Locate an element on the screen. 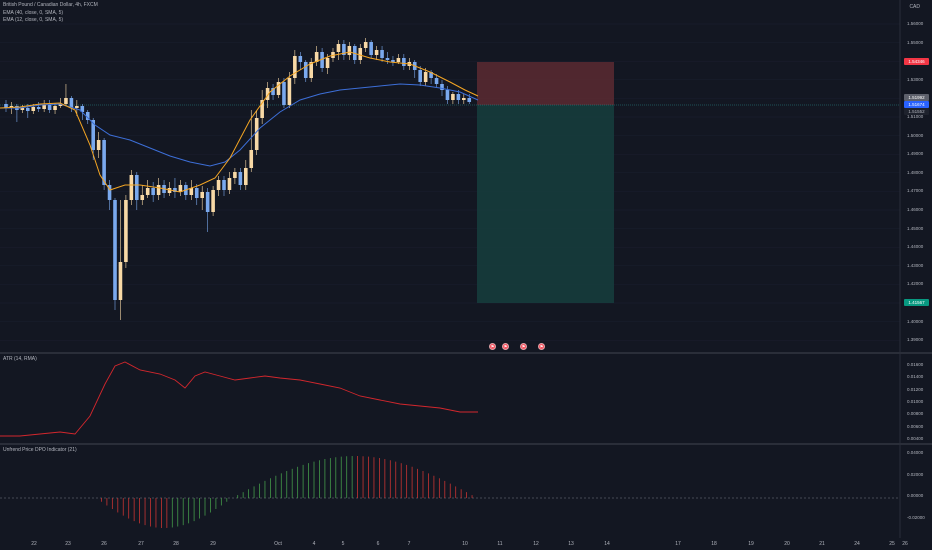 The height and width of the screenshot is (550, 932). axis-tick-label: 1.50000 is located at coordinates (915, 135).